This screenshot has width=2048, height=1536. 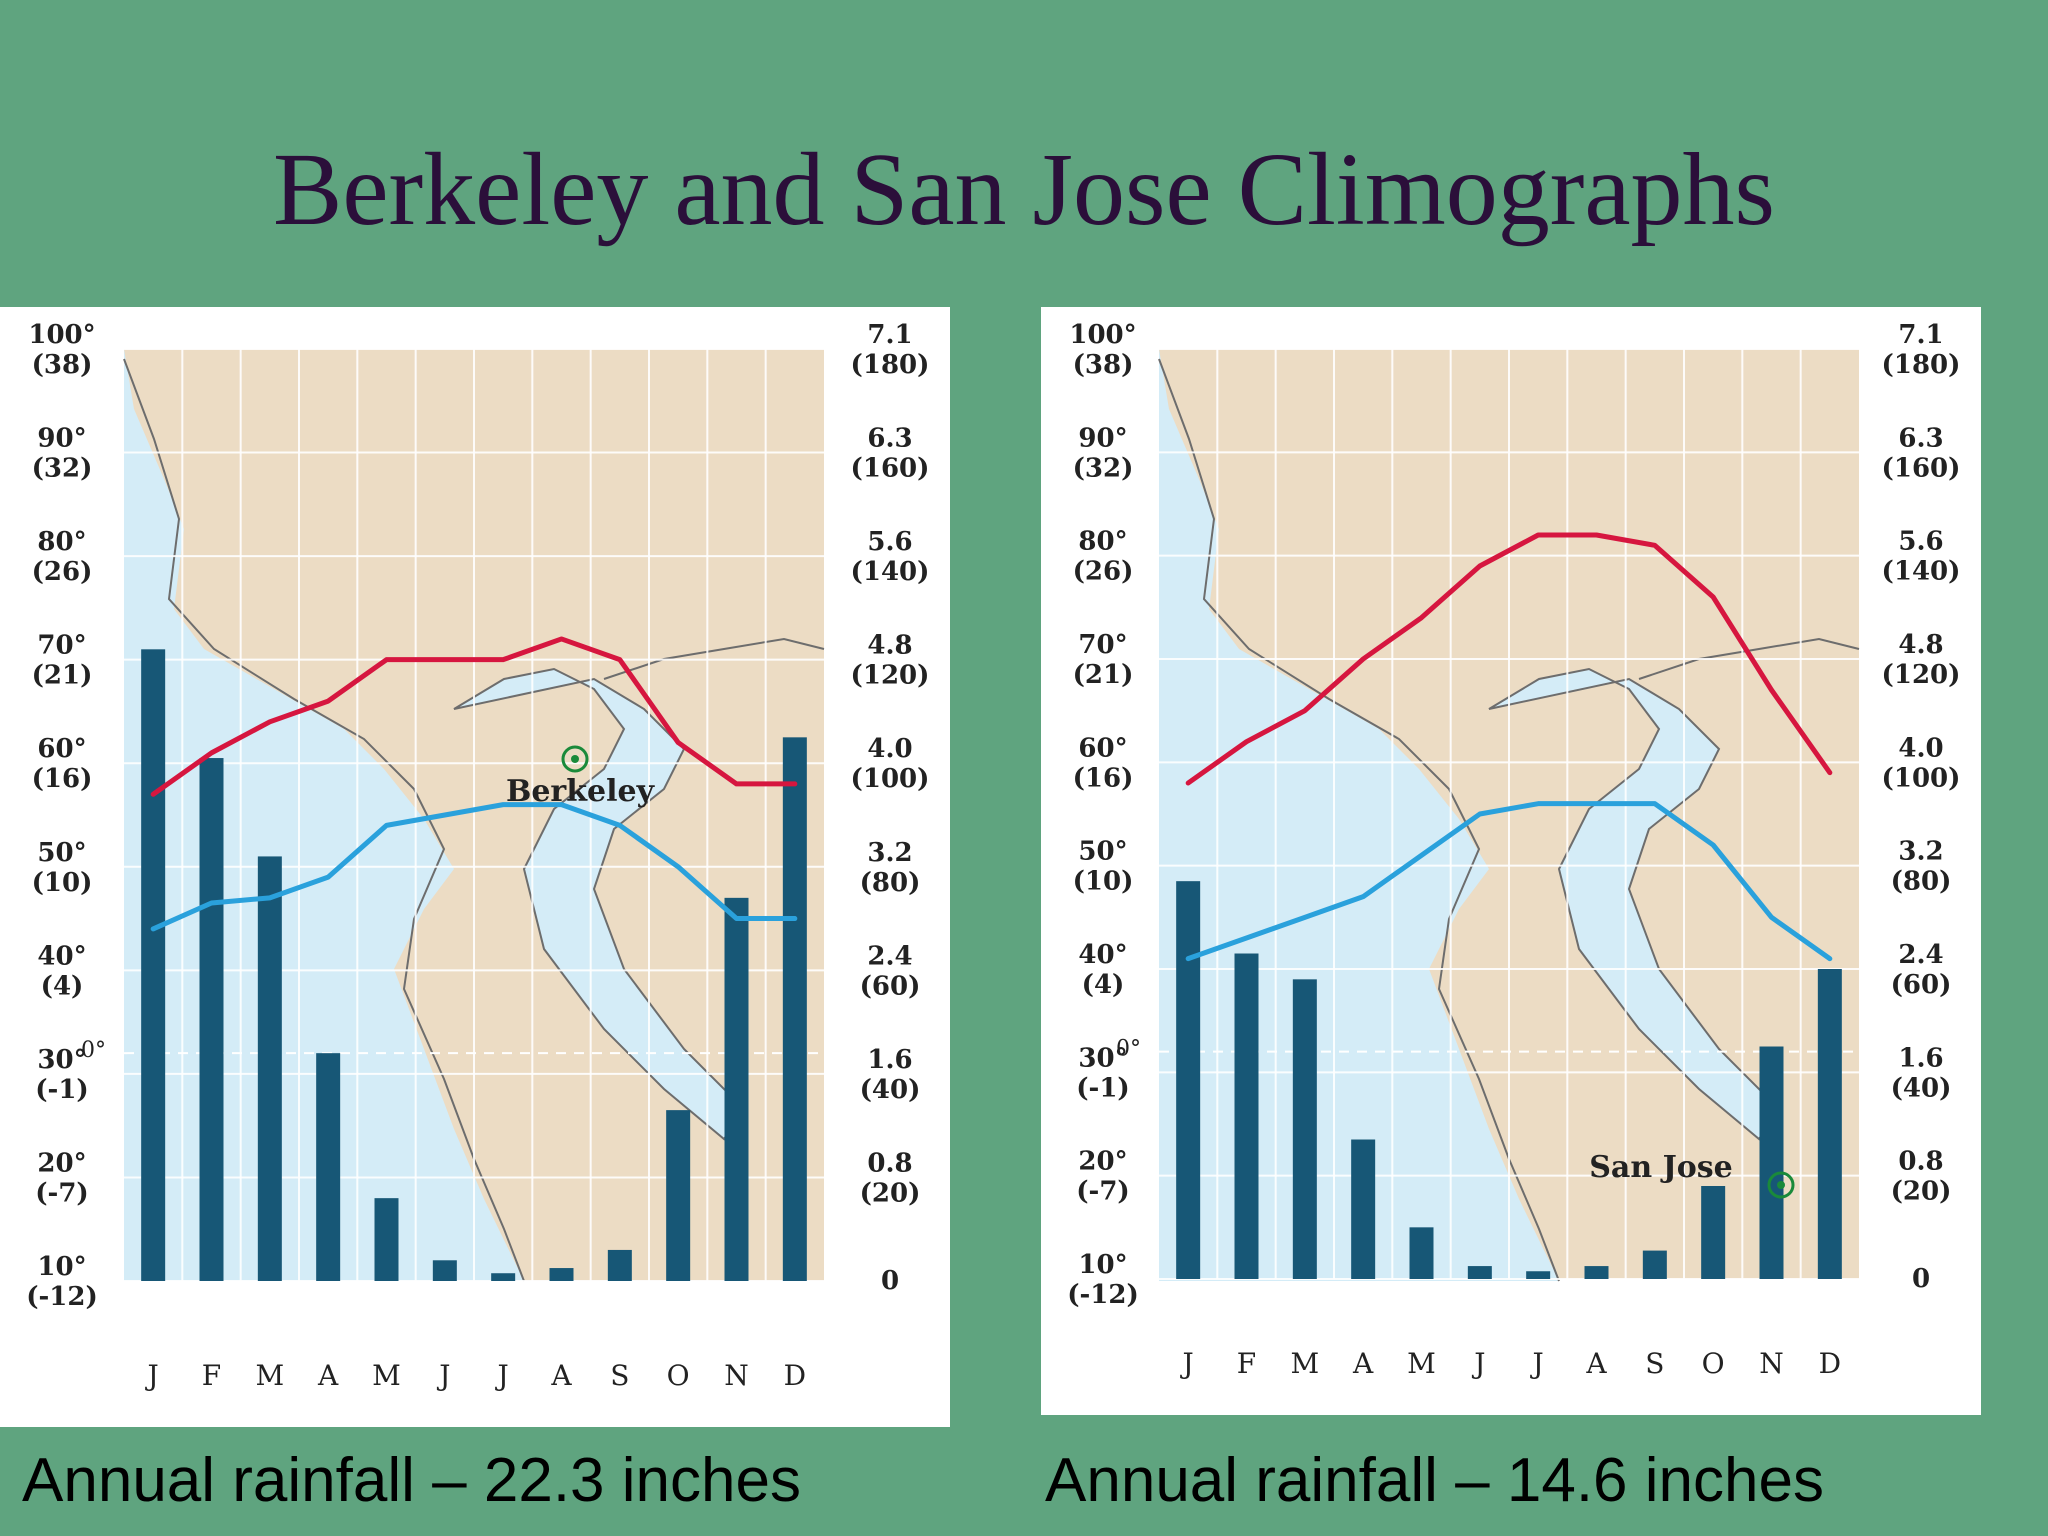 I want to click on san-jose-annual-rainfall-caption: Annual rainfall – 14.6 inches, so click(x=1434, y=1480).